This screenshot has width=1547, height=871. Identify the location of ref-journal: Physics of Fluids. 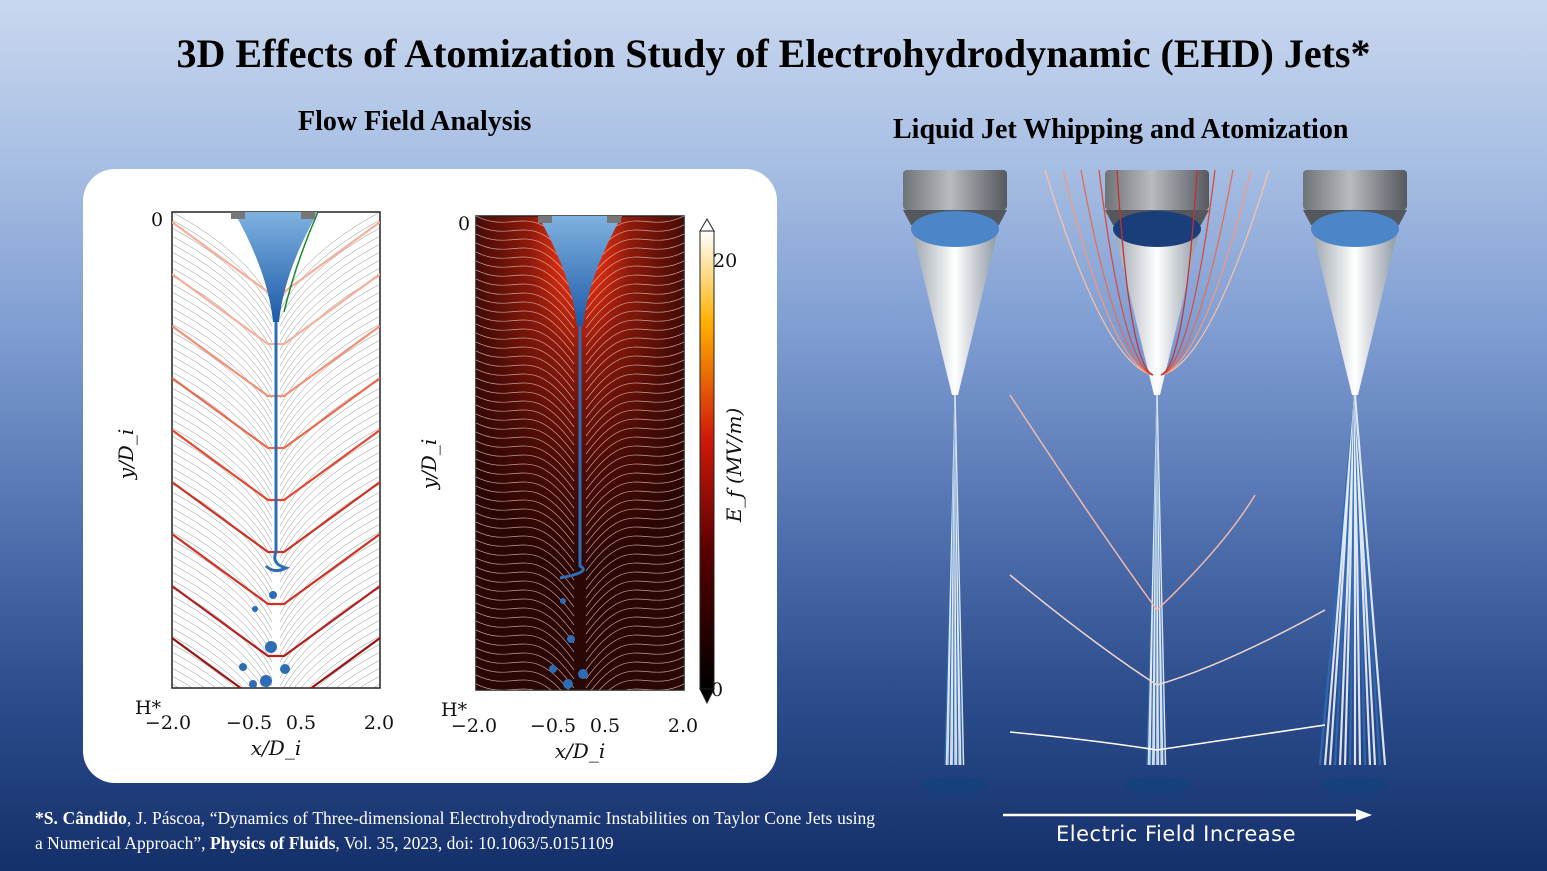
(272, 843).